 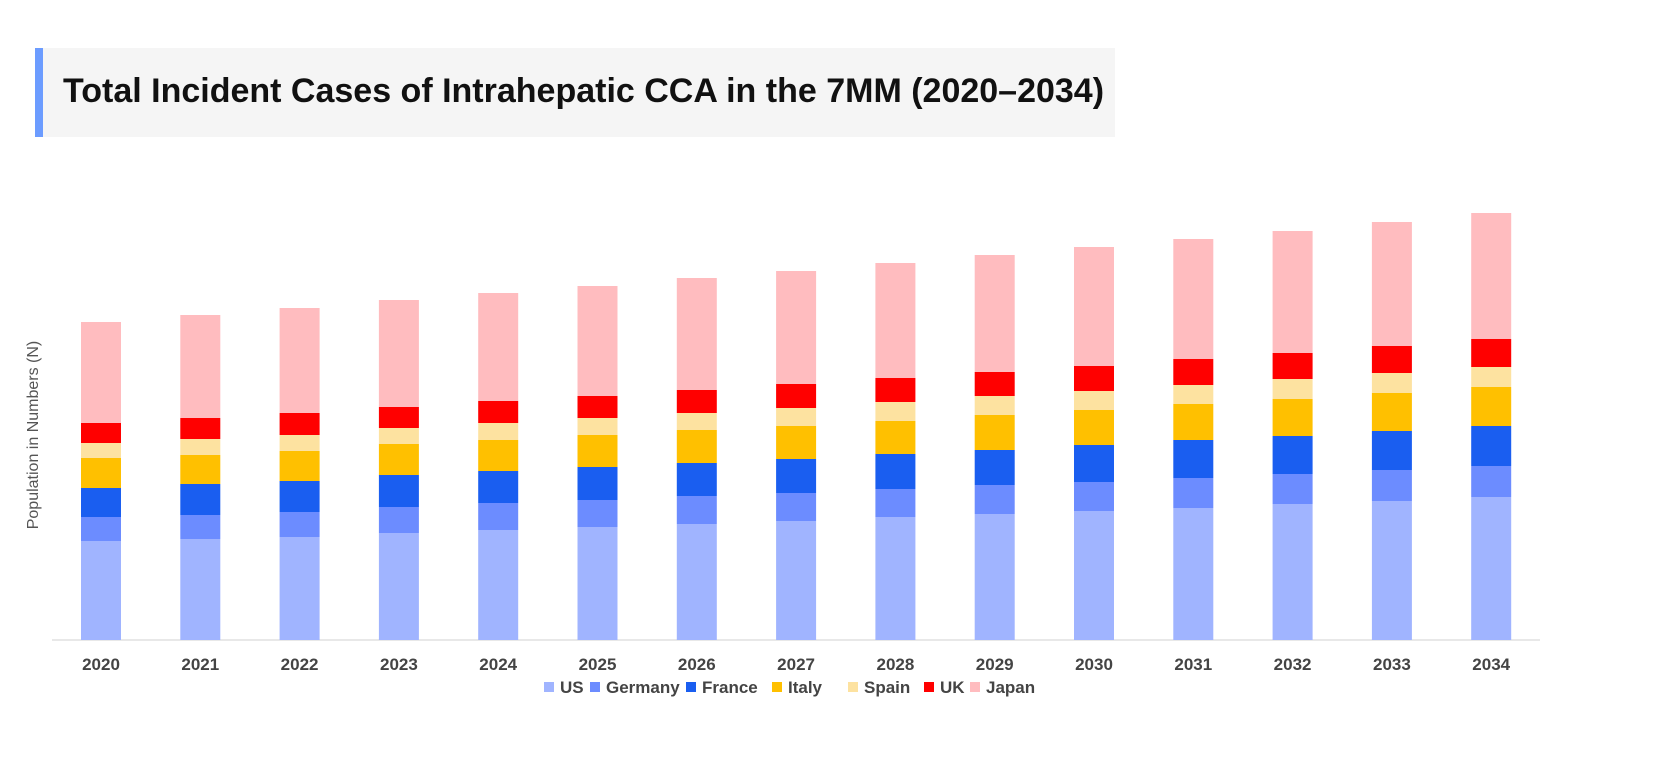 I want to click on bar-france-2028, so click(x=895, y=471).